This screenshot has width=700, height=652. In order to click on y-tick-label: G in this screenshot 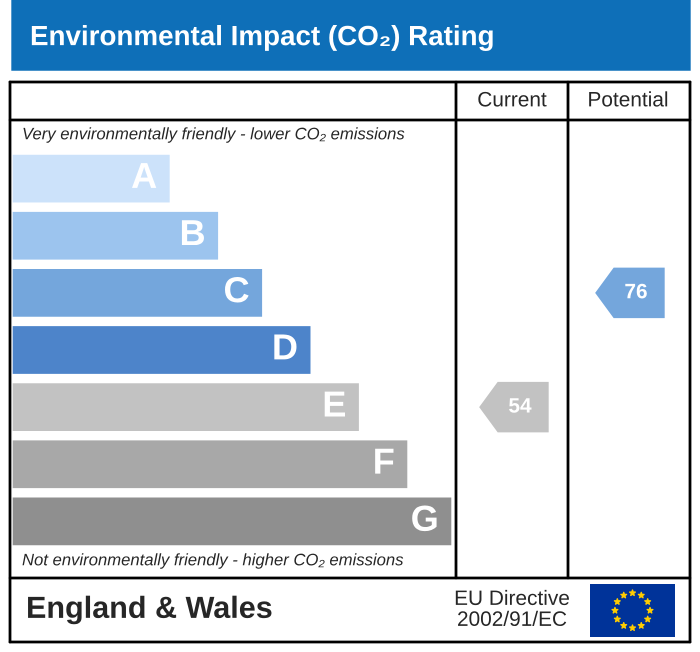, I will do `click(424, 519)`.